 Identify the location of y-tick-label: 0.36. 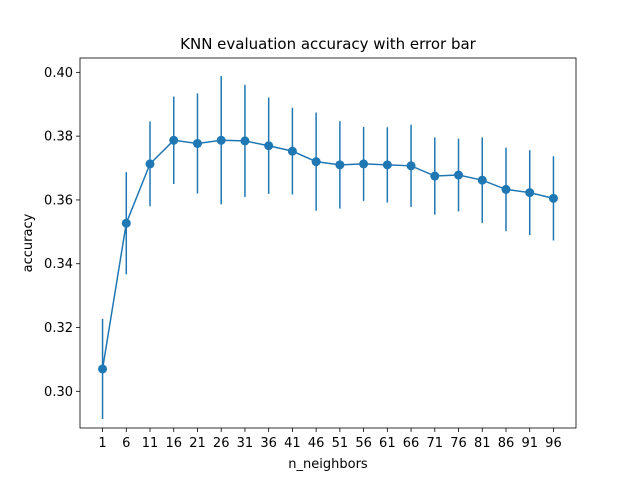
(58, 200).